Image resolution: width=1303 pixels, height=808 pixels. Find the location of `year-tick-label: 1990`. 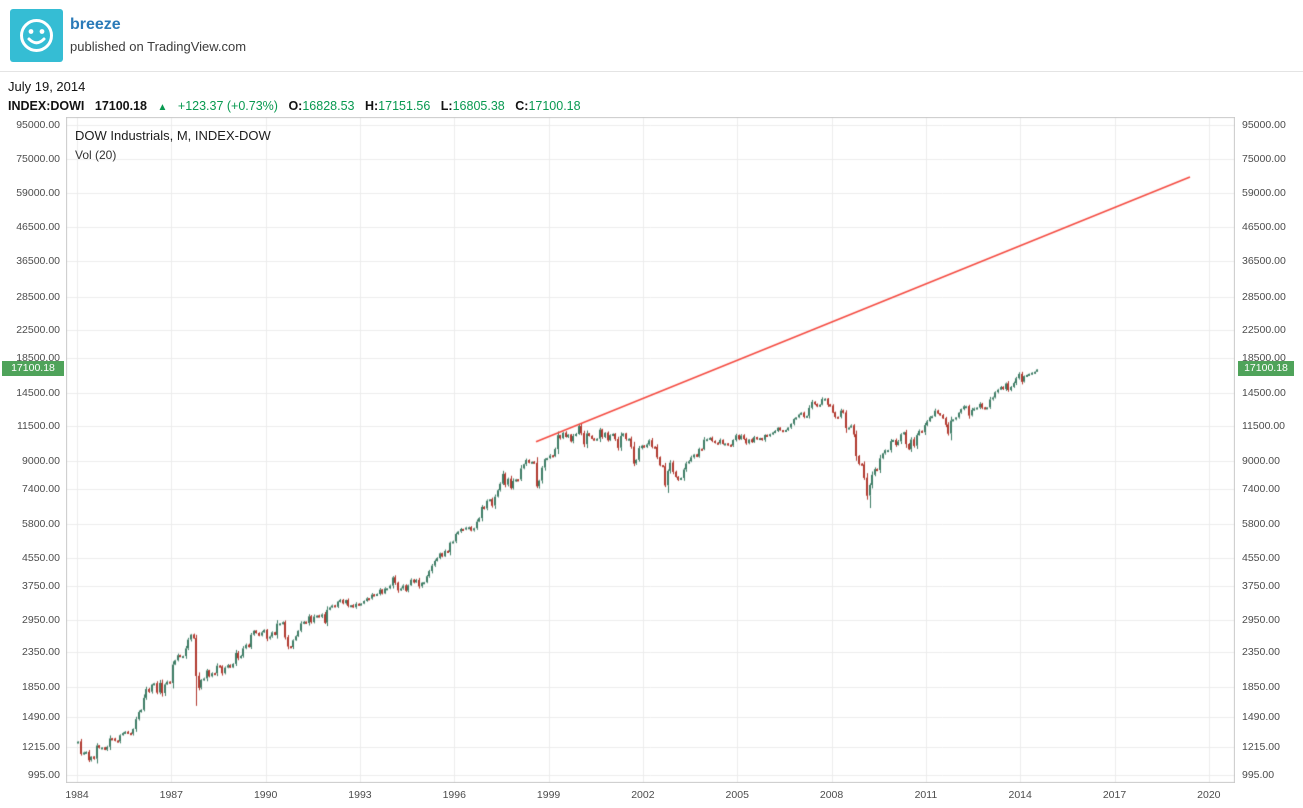

year-tick-label: 1990 is located at coordinates (265, 795).